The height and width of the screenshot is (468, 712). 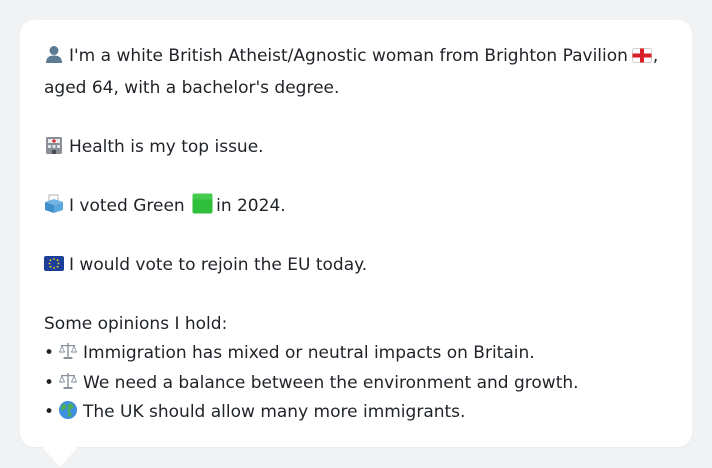 What do you see at coordinates (166, 146) in the screenshot?
I see `health-text: Health is my top issue.` at bounding box center [166, 146].